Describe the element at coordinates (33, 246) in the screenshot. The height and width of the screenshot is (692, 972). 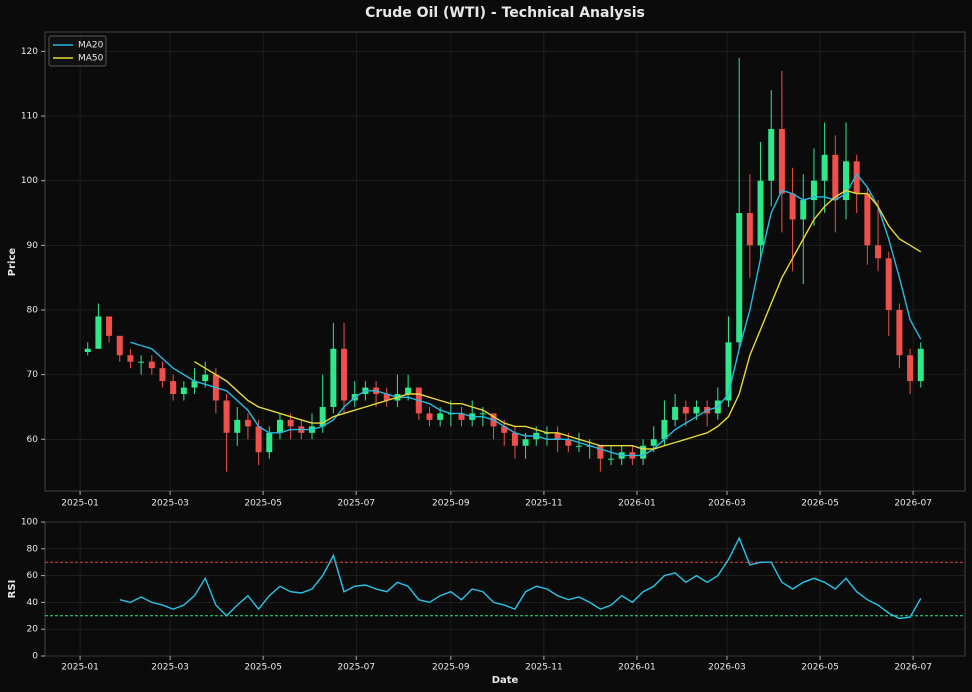
I see `y-tick-label: 90` at that location.